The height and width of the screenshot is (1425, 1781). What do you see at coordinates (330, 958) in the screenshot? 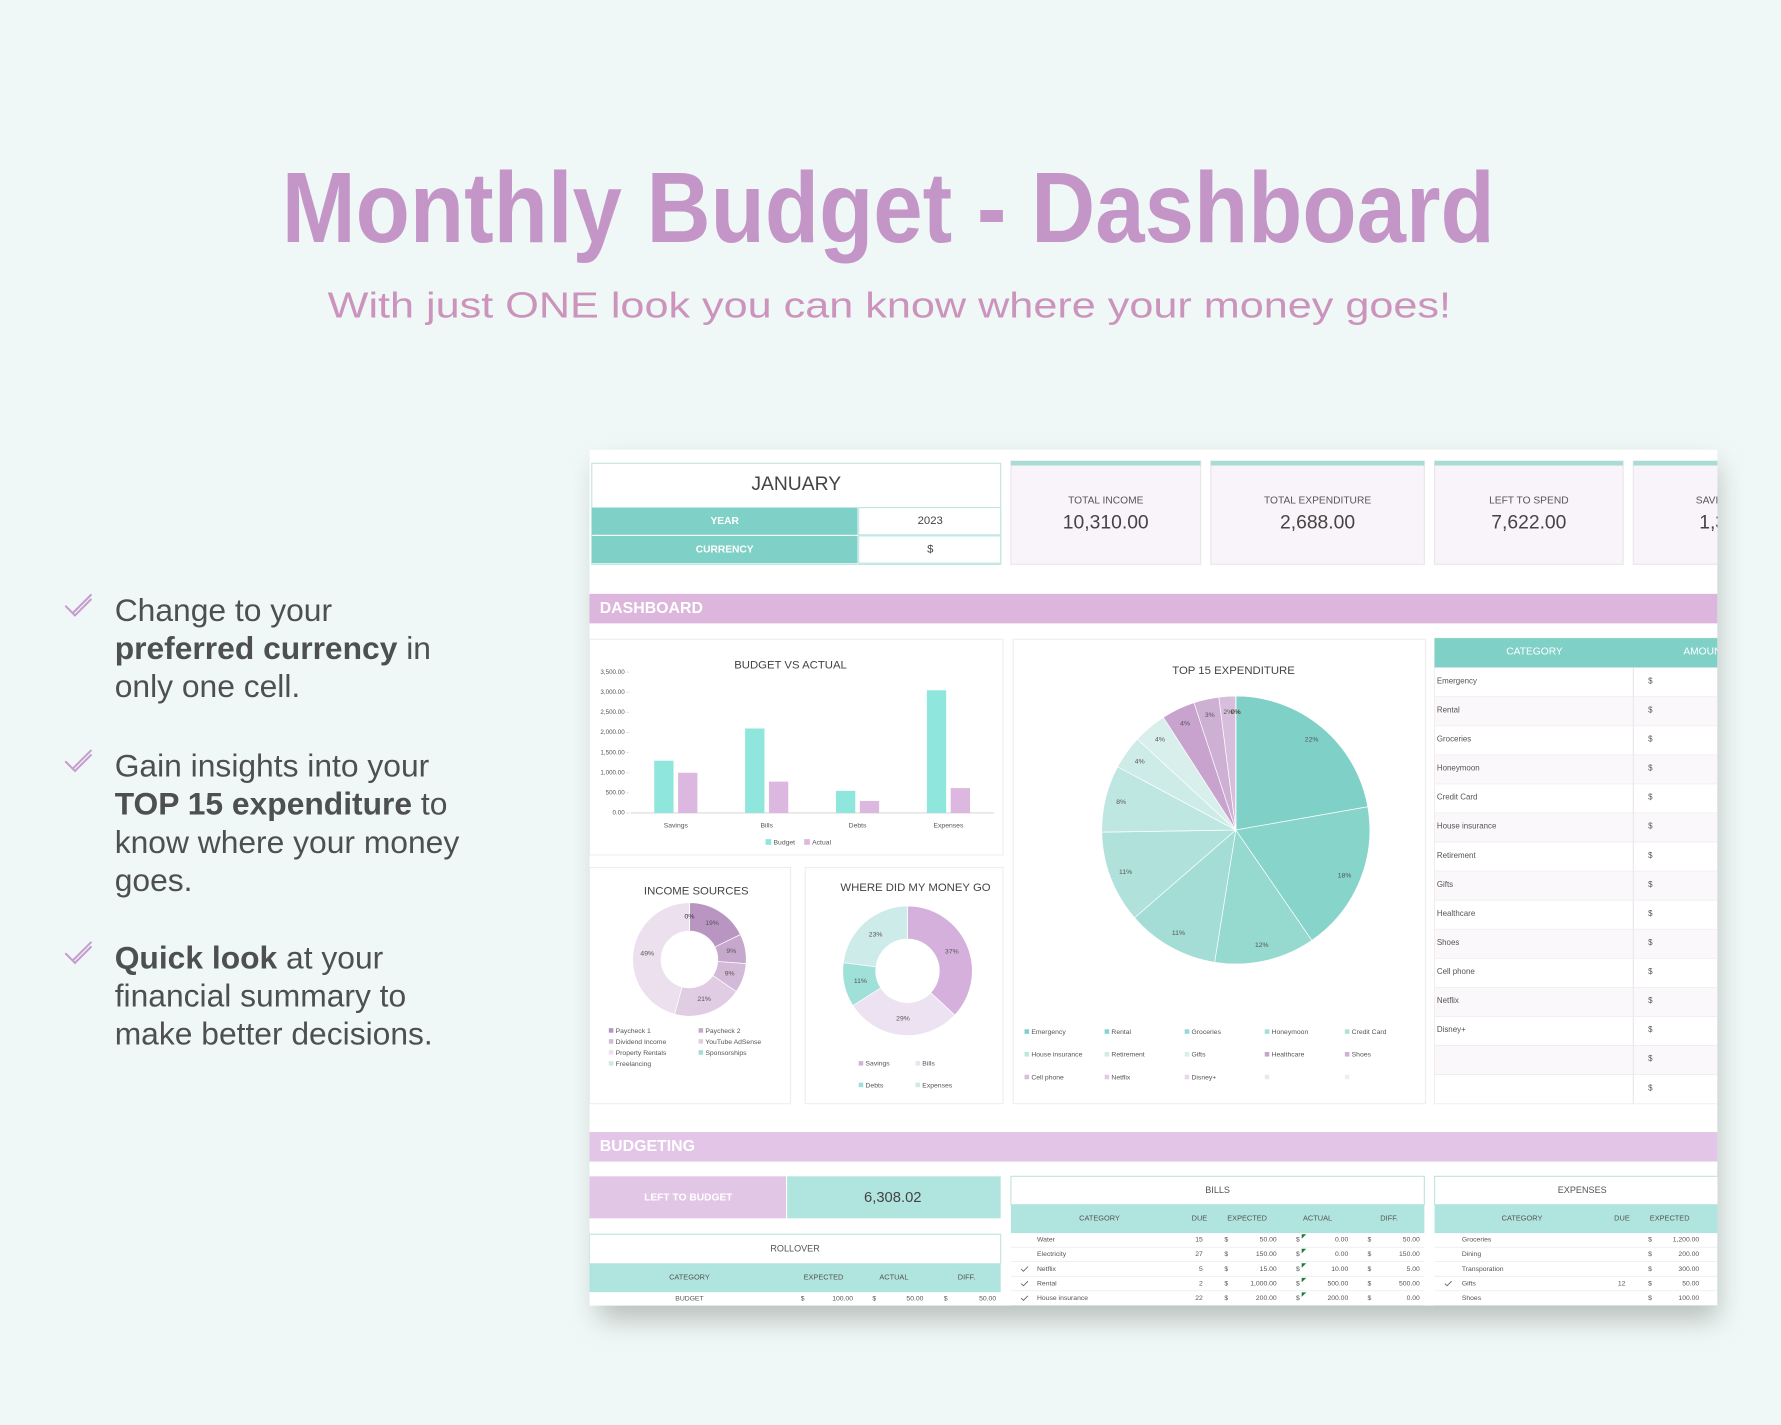
I see `feature-segment: at your` at bounding box center [330, 958].